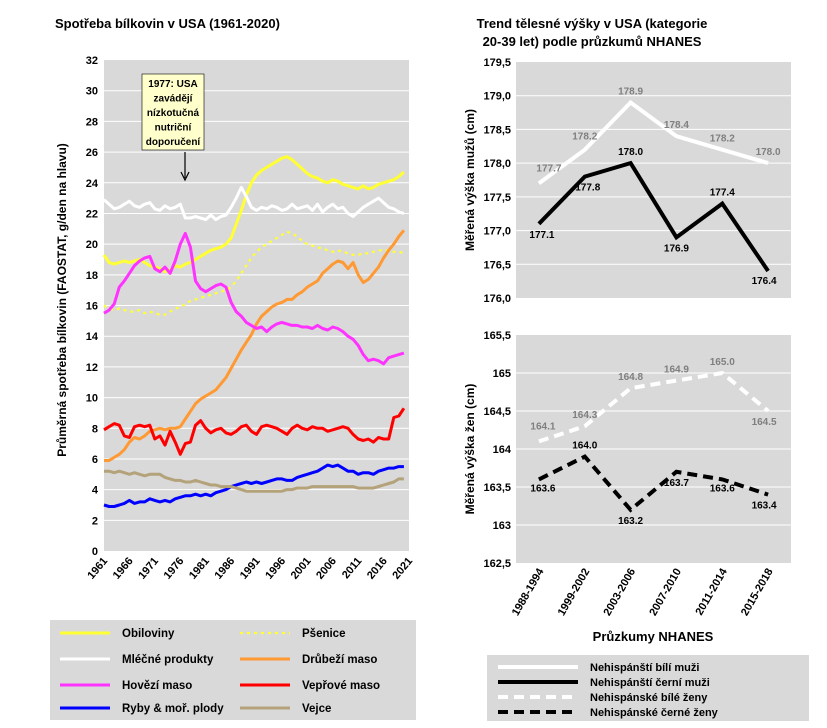  What do you see at coordinates (541, 235) in the screenshot?
I see `data-label: 177.1` at bounding box center [541, 235].